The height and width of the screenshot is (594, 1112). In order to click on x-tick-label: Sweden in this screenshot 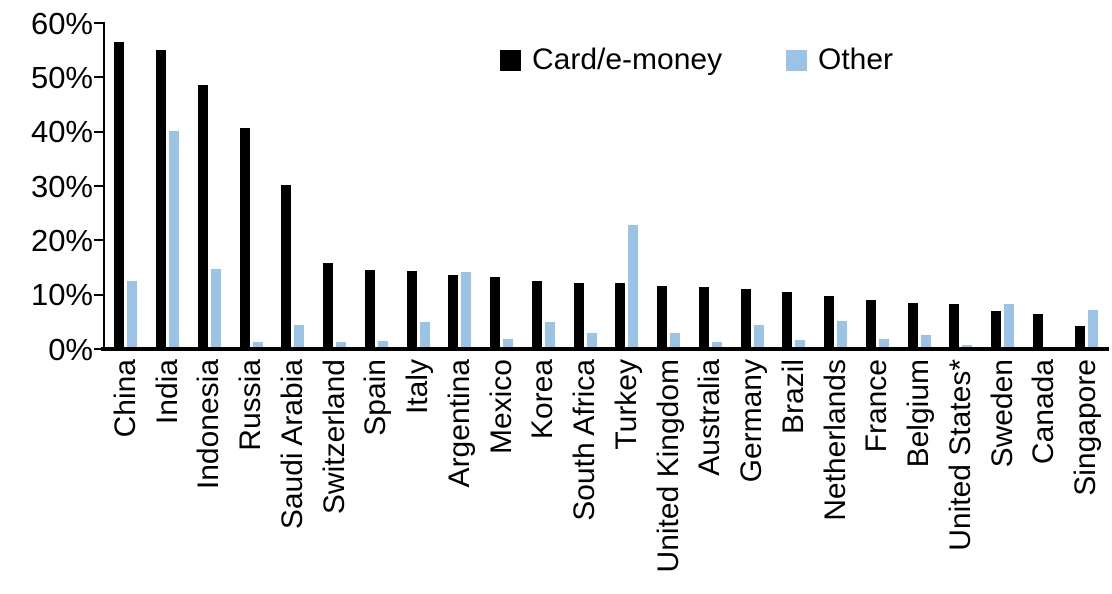, I will do `click(1002, 413)`.